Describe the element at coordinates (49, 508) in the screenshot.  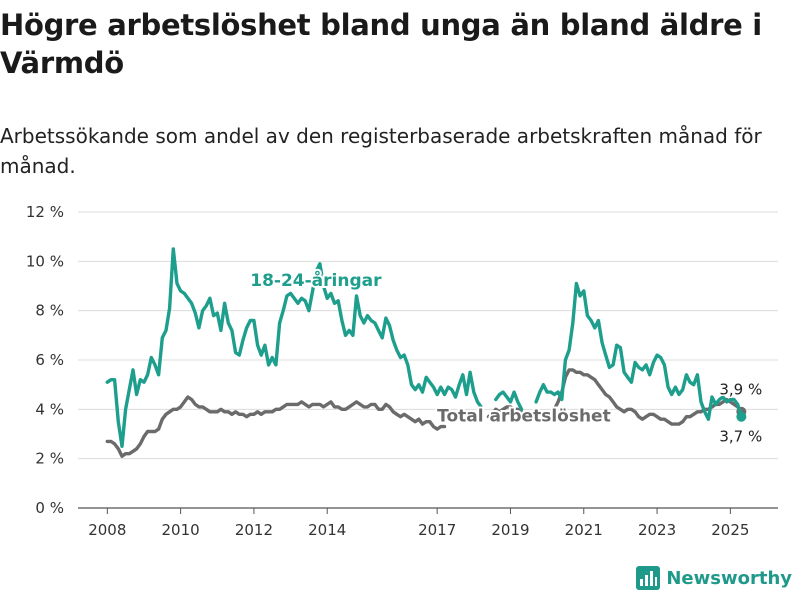
I see `y-tick-label: 0 %` at that location.